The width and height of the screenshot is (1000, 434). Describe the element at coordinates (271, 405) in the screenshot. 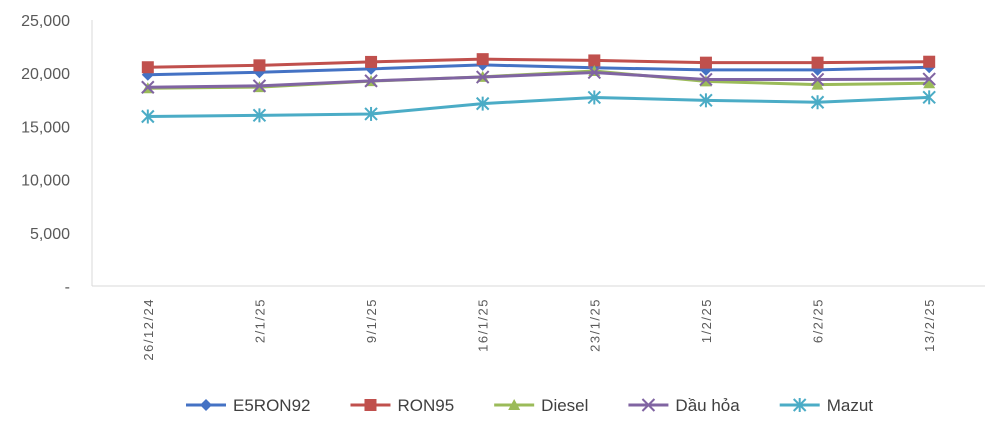

I see `legend-label: E5RON92` at that location.